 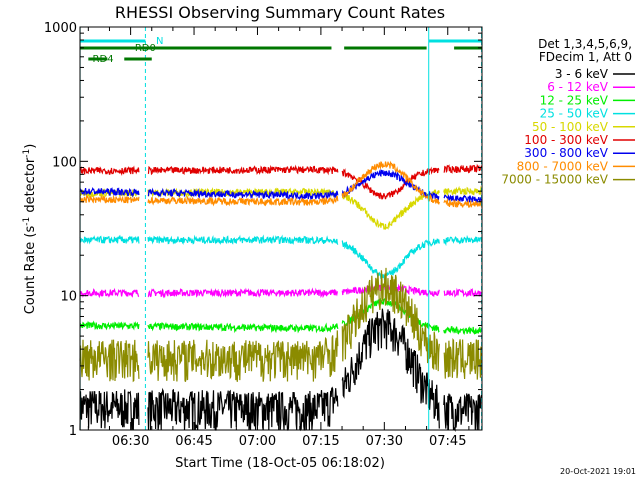 I want to click on x-tick-label-3: 07:00, so click(x=257, y=441).